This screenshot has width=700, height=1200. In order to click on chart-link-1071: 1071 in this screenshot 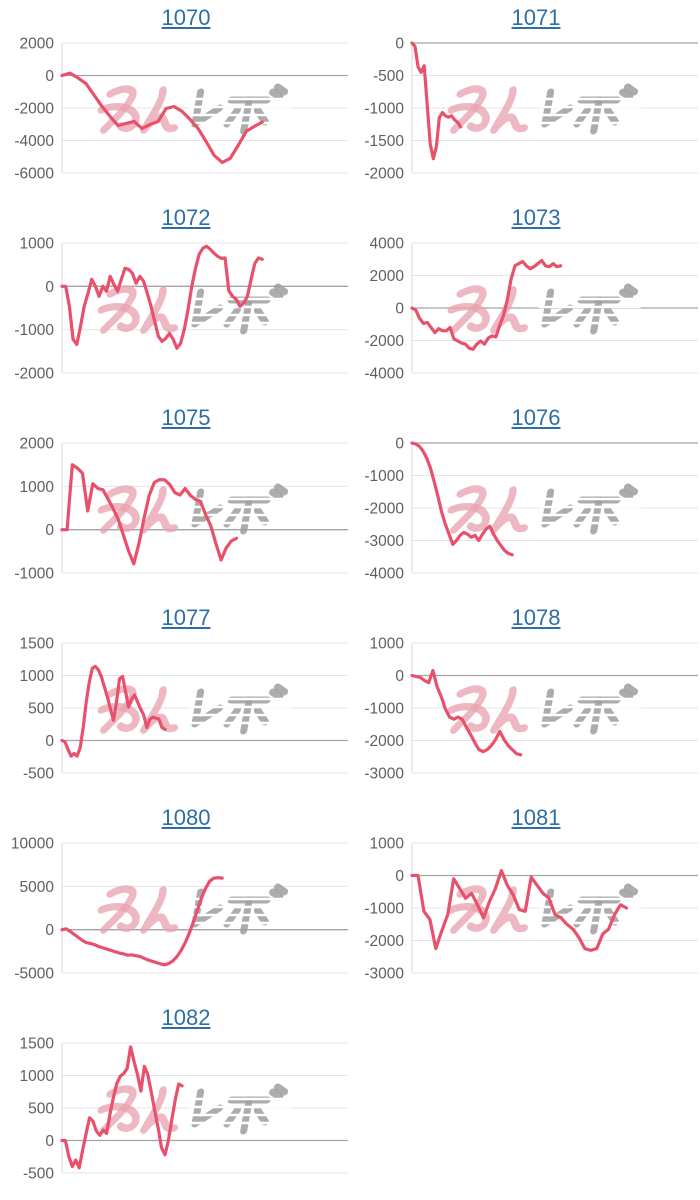, I will do `click(536, 17)`.